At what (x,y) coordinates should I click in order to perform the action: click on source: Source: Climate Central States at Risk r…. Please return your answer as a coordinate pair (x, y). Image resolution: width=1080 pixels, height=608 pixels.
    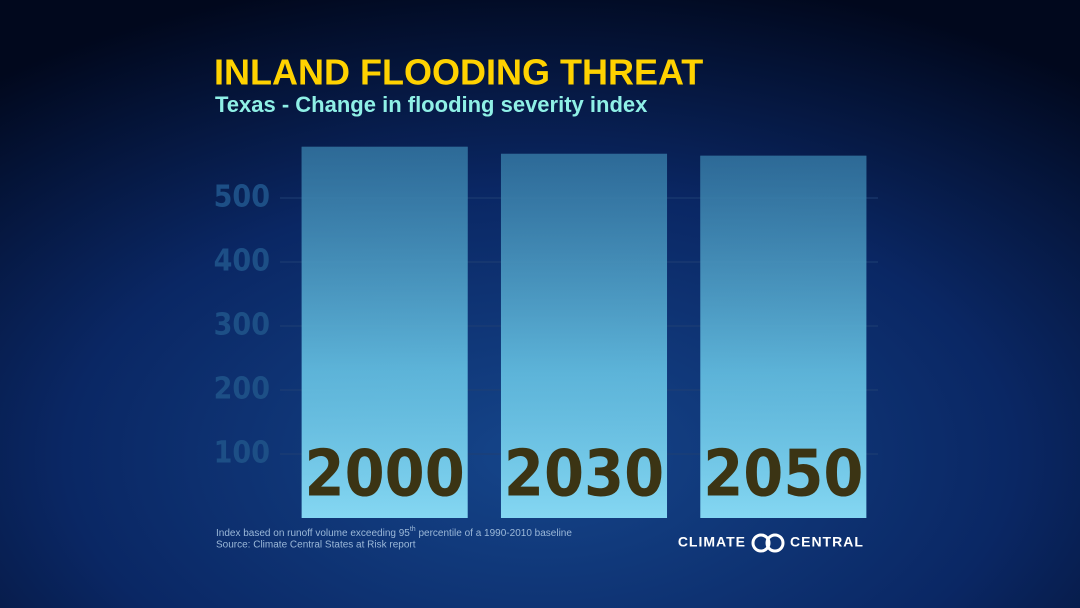
    Looking at the image, I should click on (316, 545).